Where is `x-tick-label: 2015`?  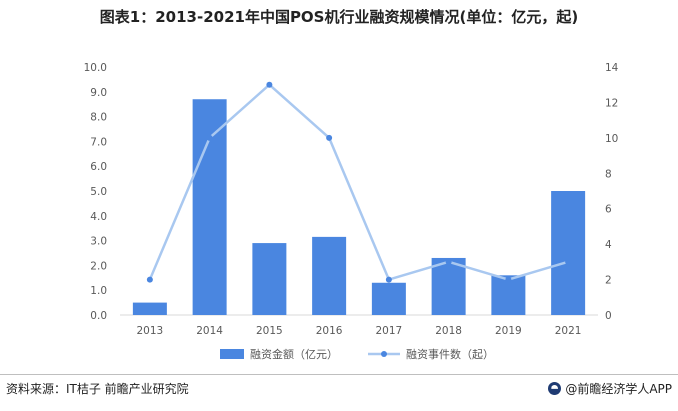
x-tick-label: 2015 is located at coordinates (269, 331).